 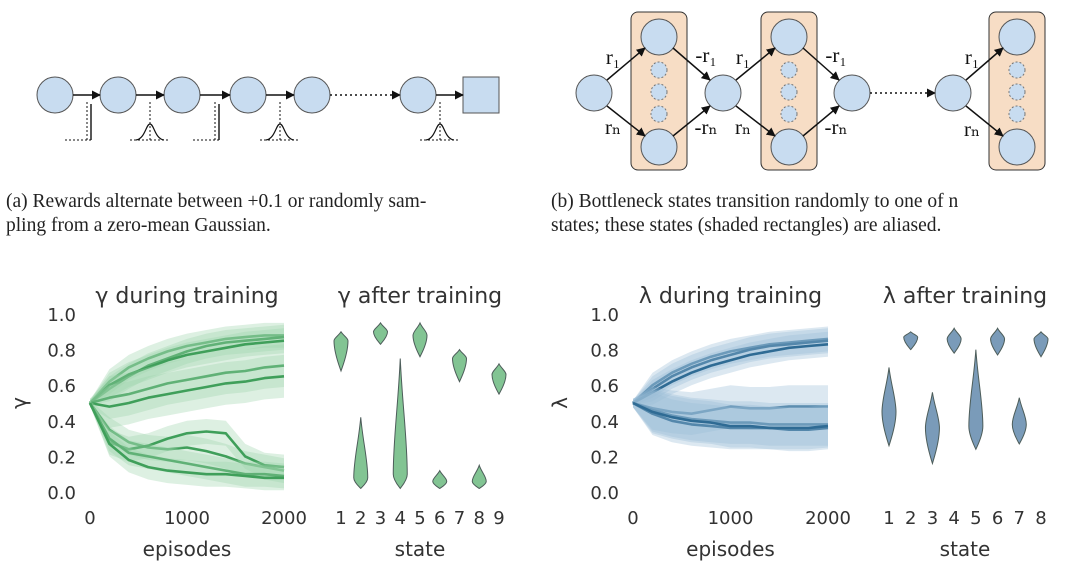 What do you see at coordinates (705, 55) in the screenshot?
I see `reward-label-neg-r1: -r₁` at bounding box center [705, 55].